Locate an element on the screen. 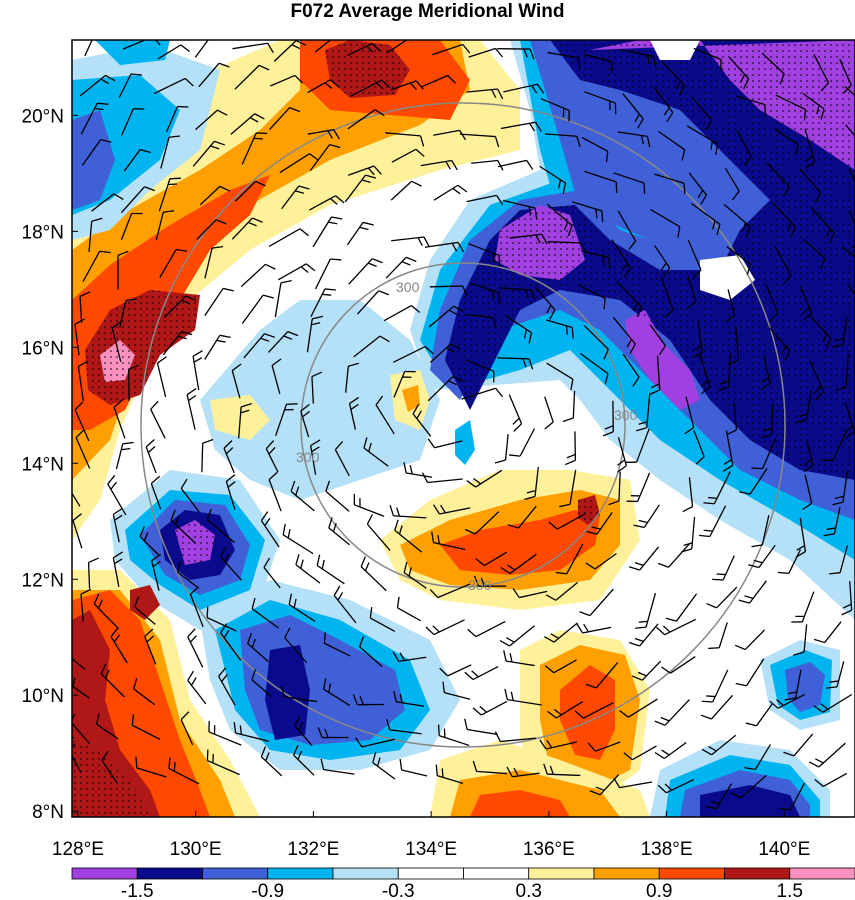  y-tick-label: 18°N is located at coordinates (43, 232).